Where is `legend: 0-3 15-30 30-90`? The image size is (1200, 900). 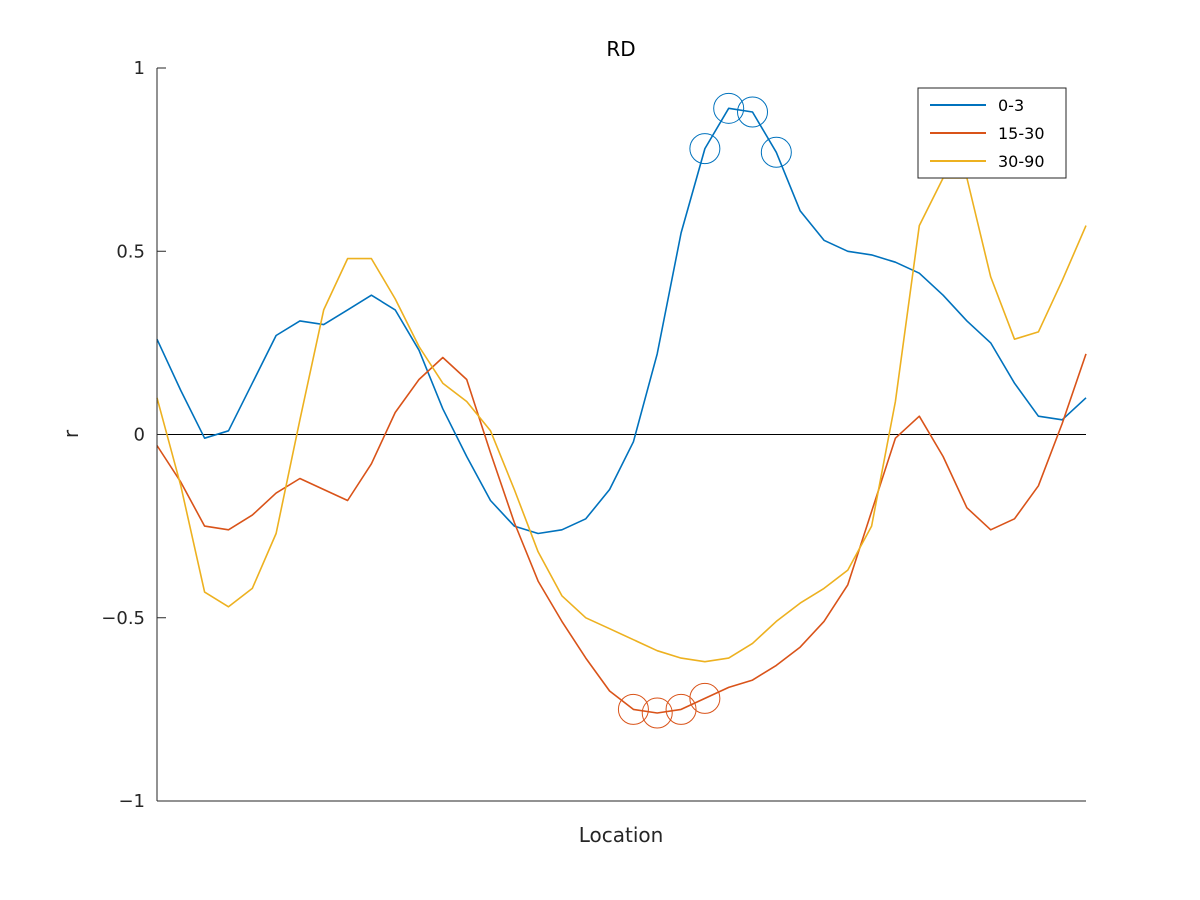 legend: 0-3 15-30 30-90 is located at coordinates (992, 133).